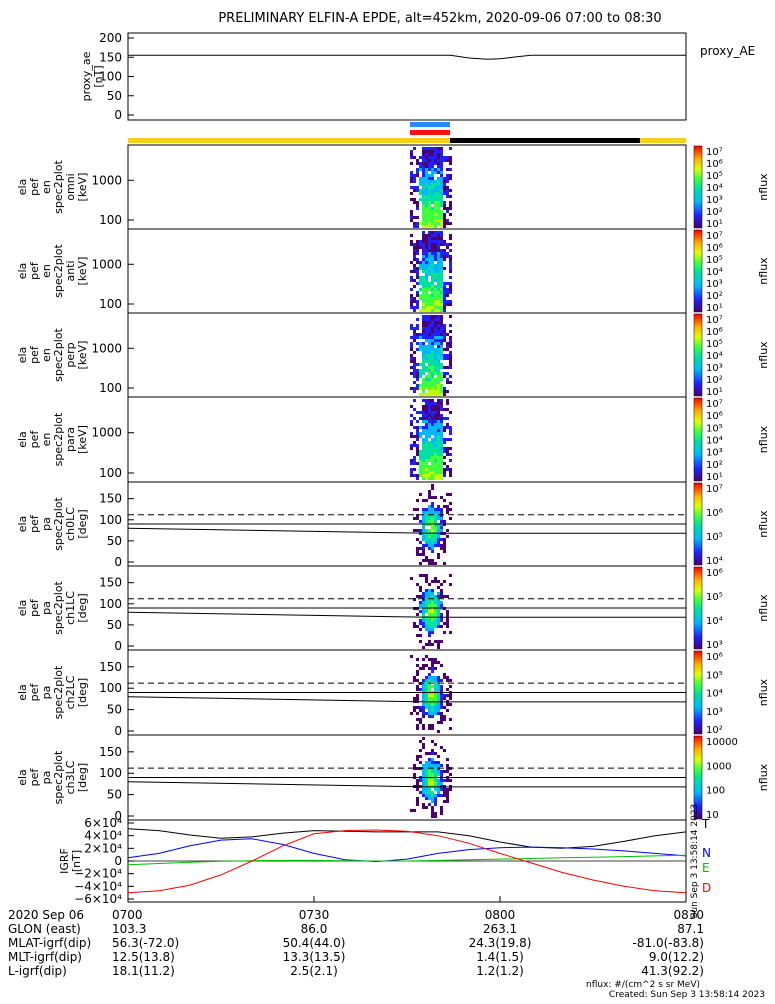 This screenshot has height=1004, width=775. Describe the element at coordinates (763, 692) in the screenshot. I see `colorbar-title-group: nflux` at that location.